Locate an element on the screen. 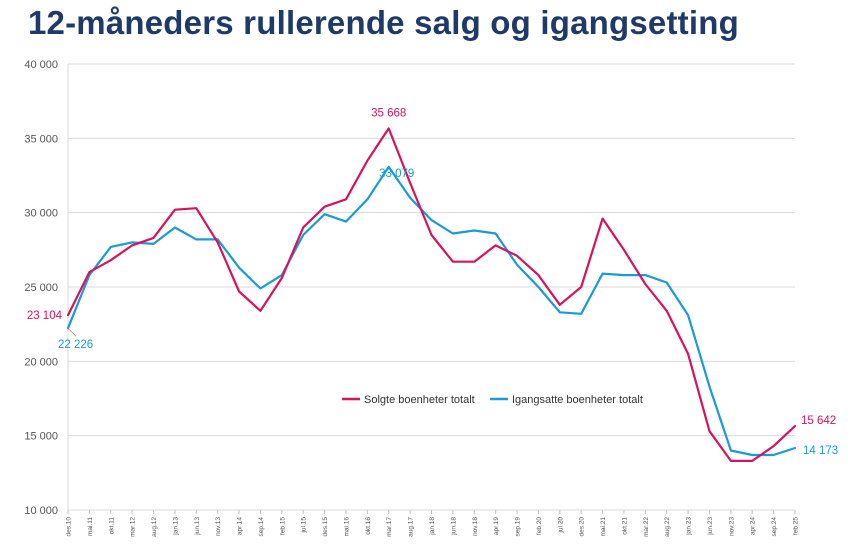 This screenshot has width=852, height=556. x-tick-label: mai.11 is located at coordinates (90, 526).